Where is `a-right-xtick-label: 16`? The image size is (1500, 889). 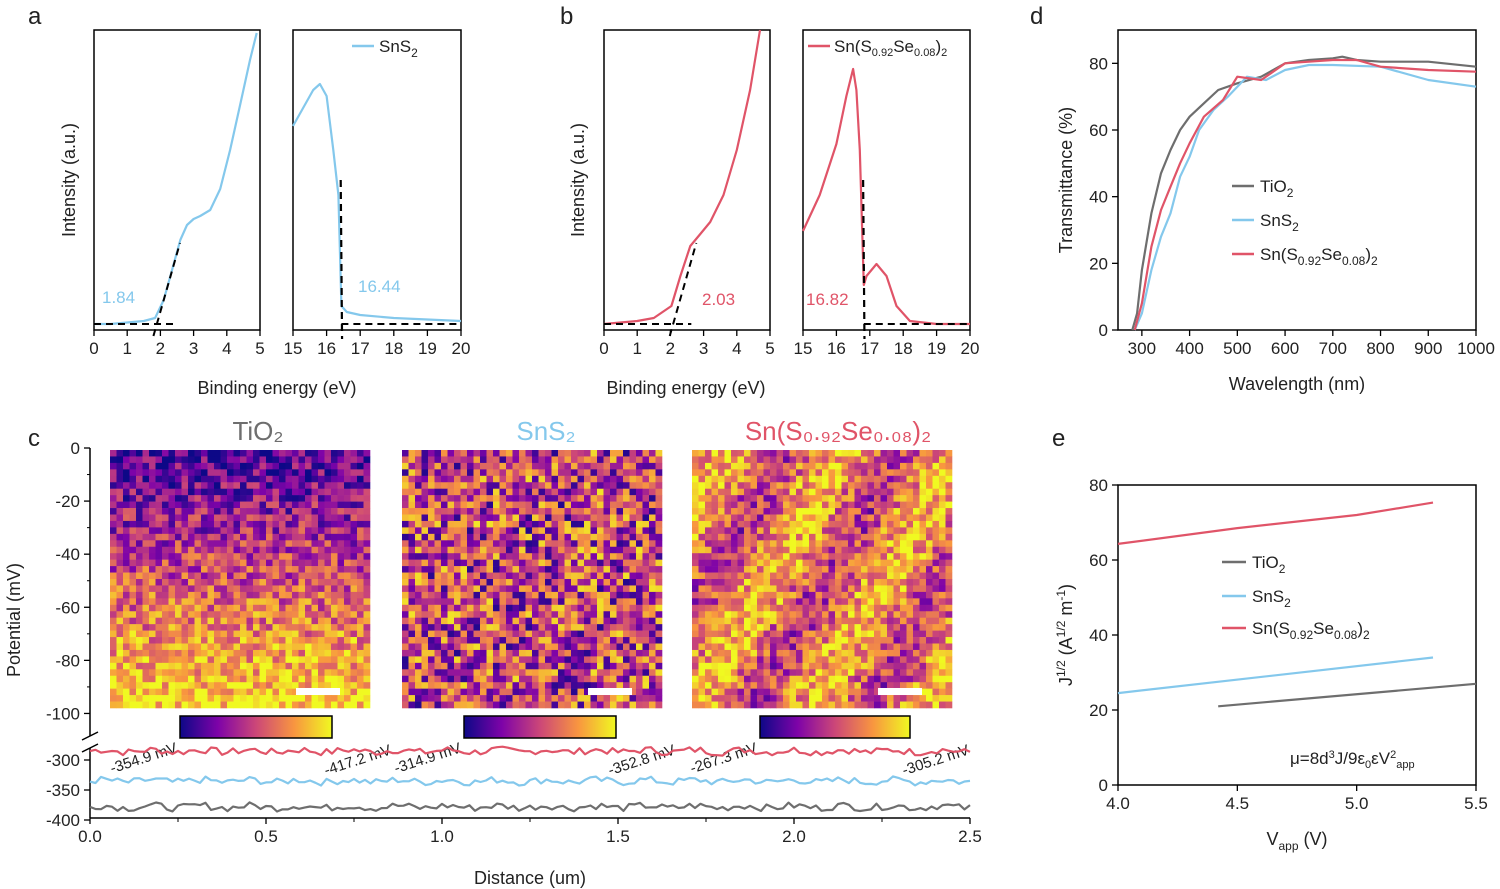 a-right-xtick-label: 16 is located at coordinates (326, 348).